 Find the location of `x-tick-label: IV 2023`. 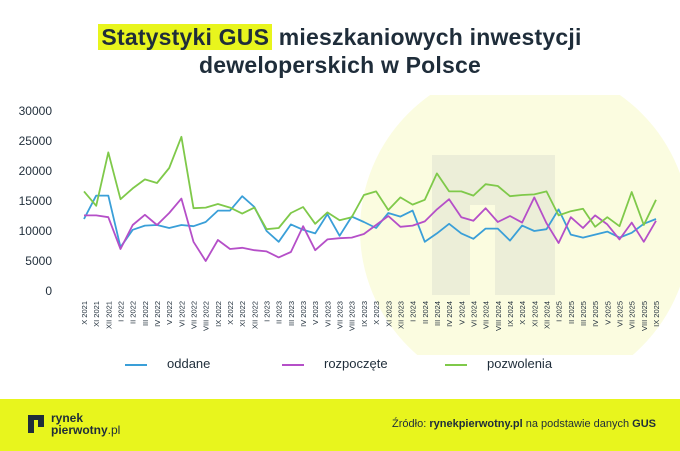

x-tick-label: IV 2023 is located at coordinates (303, 314).